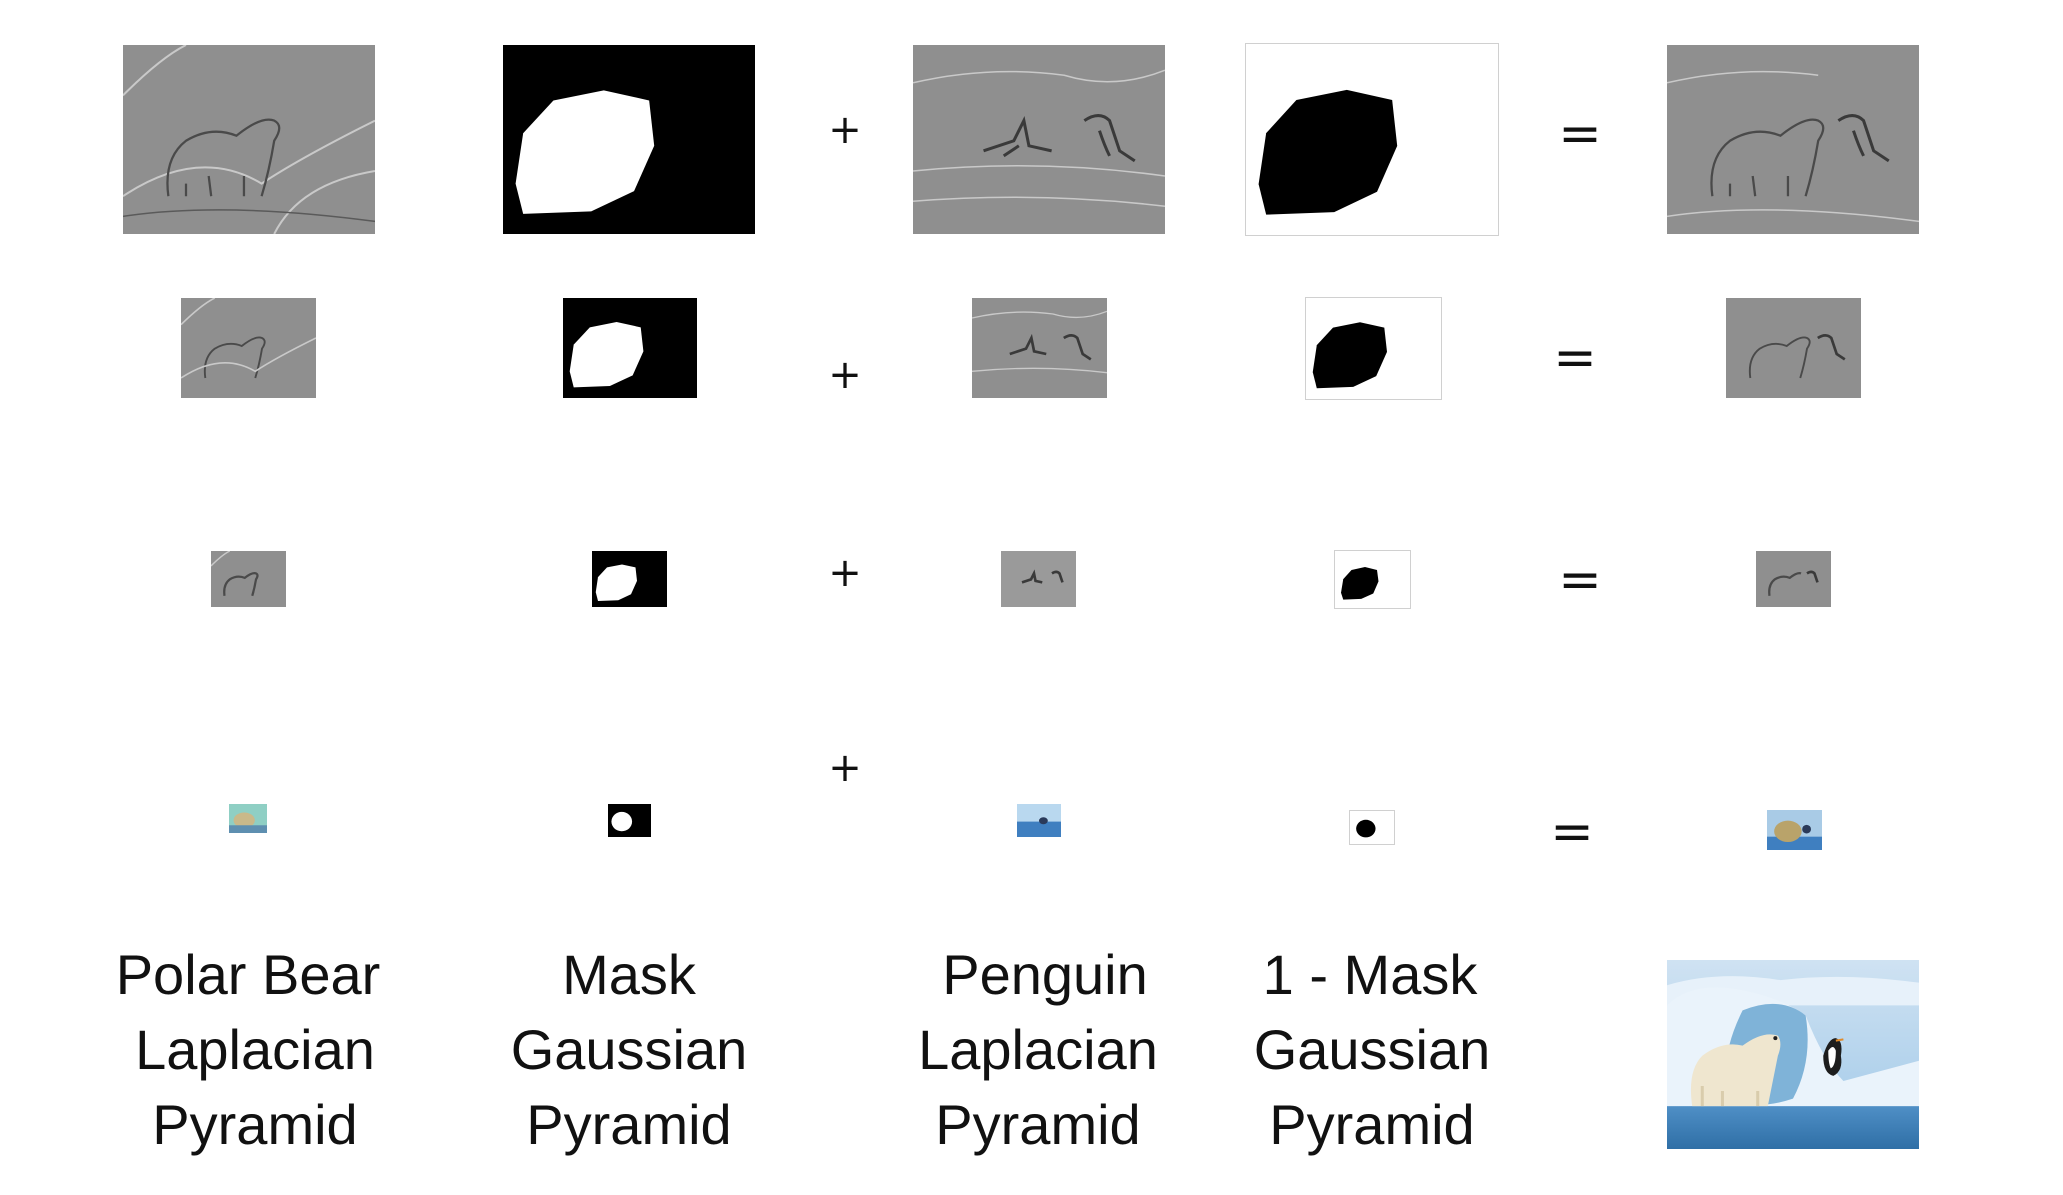 This screenshot has width=2063, height=1195. I want to click on equals-operator-3: =, so click(1580, 580).